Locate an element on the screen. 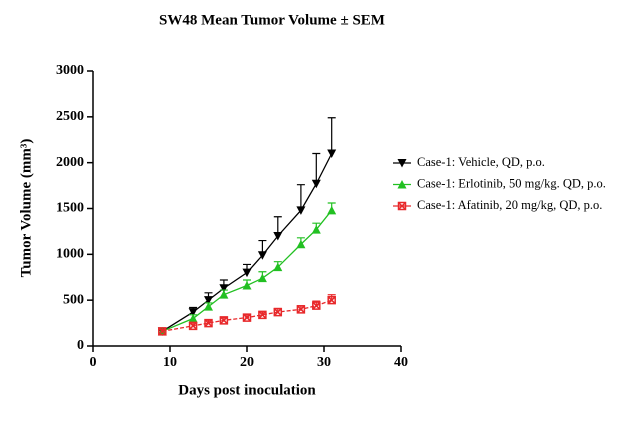 The height and width of the screenshot is (431, 635). chart-title: SW48 Mean Tumor Volume ± SEM is located at coordinates (272, 20).